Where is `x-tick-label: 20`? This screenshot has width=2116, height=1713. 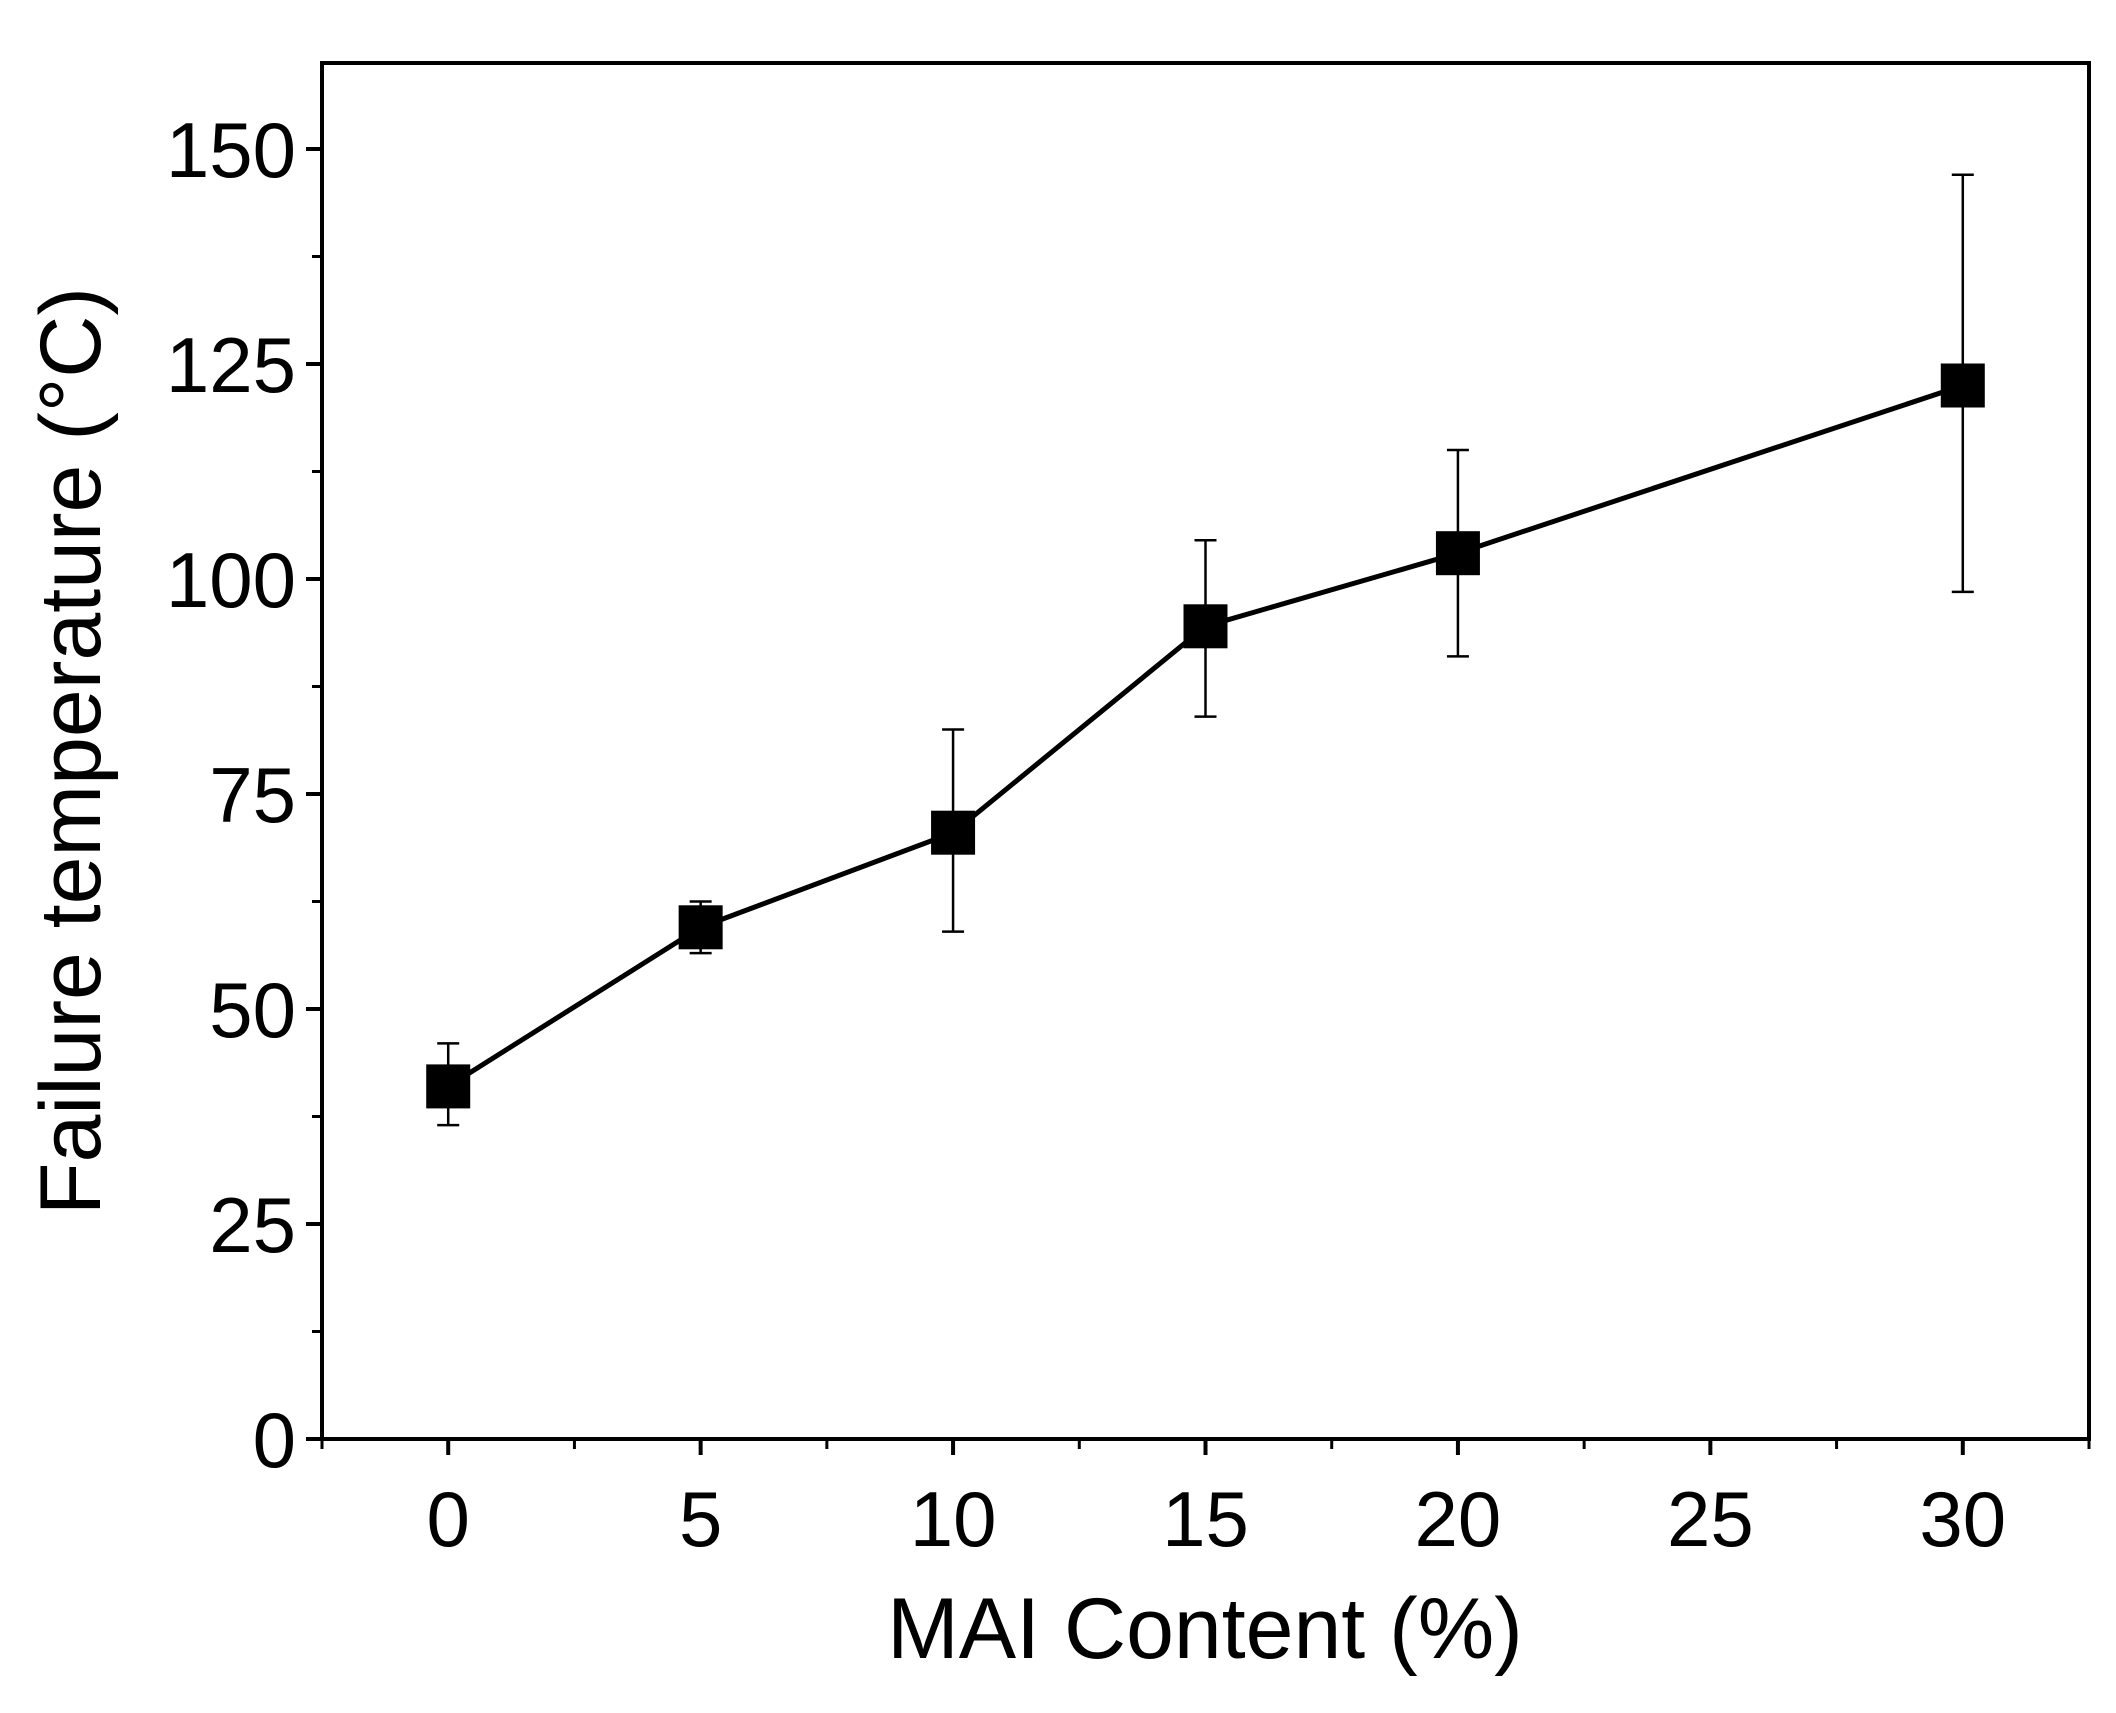
x-tick-label: 20 is located at coordinates (1458, 1519).